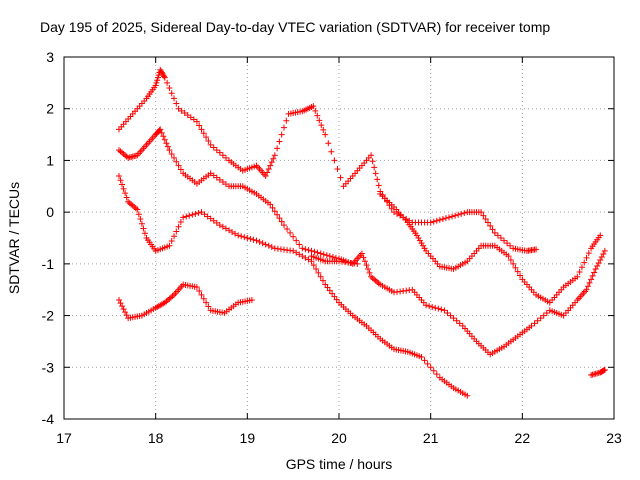 This screenshot has width=640, height=480. What do you see at coordinates (156, 438) in the screenshot?
I see `x-tick-label: 18` at bounding box center [156, 438].